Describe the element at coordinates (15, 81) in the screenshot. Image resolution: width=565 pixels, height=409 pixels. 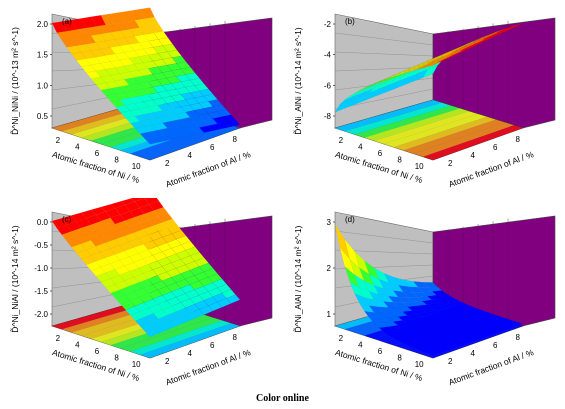
I see `z-axis-label: D̃^Ni_NiNi / (10^-13 m² s^-1)` at that location.